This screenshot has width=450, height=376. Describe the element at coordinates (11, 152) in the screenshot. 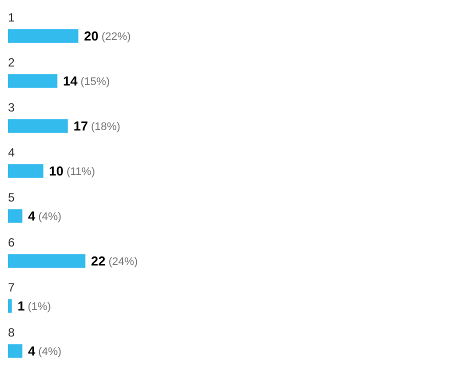

I see `y-tick-label: 4` at that location.